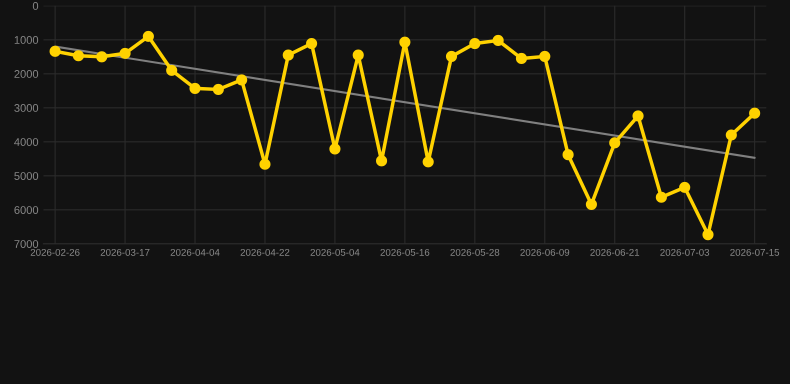 This screenshot has height=384, width=790. I want to click on x-tick-label: 2026-07-15, so click(755, 252).